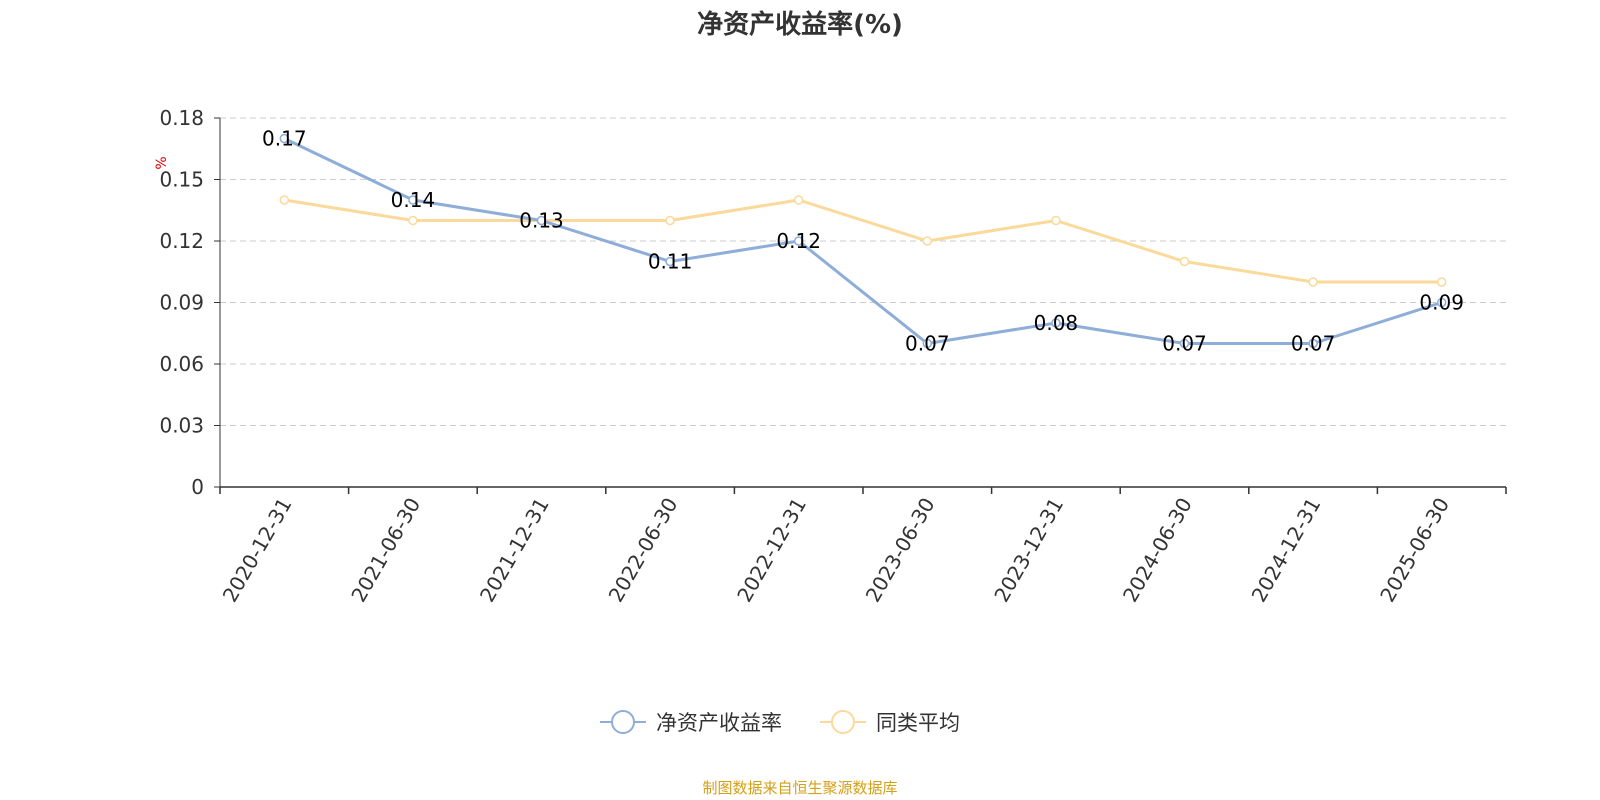 The height and width of the screenshot is (800, 1600). I want to click on chart-title: 净资产收益率(%), so click(800, 25).